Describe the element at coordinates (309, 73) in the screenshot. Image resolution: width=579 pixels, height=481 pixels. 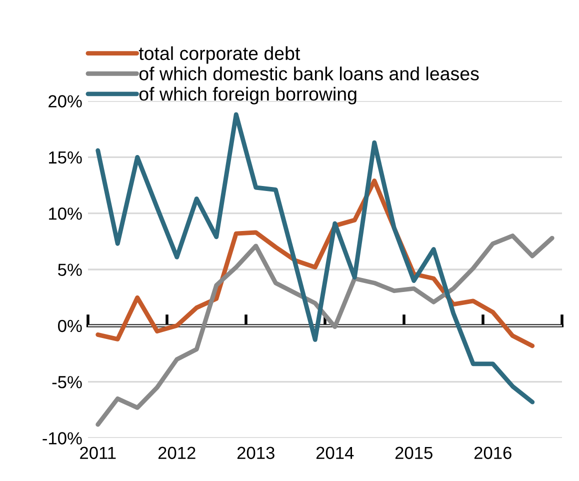
I see `legend-label: of which domestic bank loans and leases` at that location.